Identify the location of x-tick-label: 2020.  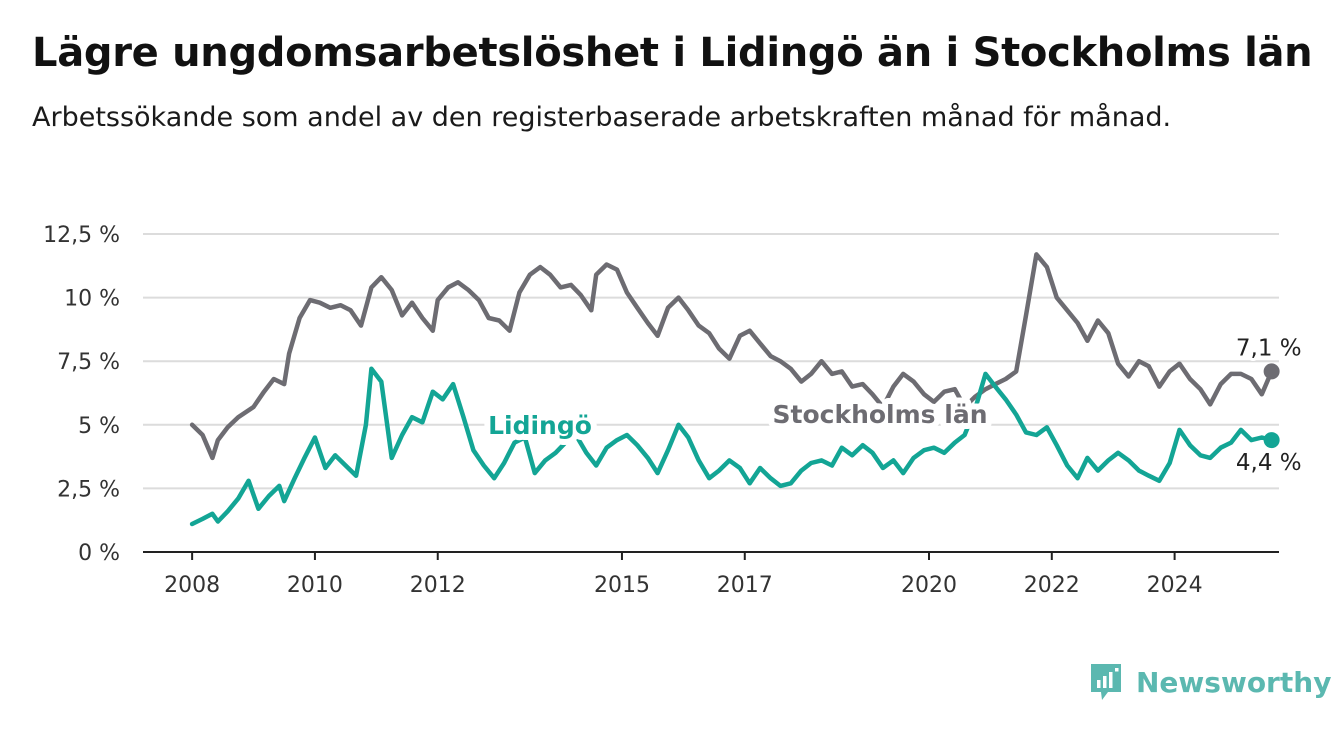
(929, 585).